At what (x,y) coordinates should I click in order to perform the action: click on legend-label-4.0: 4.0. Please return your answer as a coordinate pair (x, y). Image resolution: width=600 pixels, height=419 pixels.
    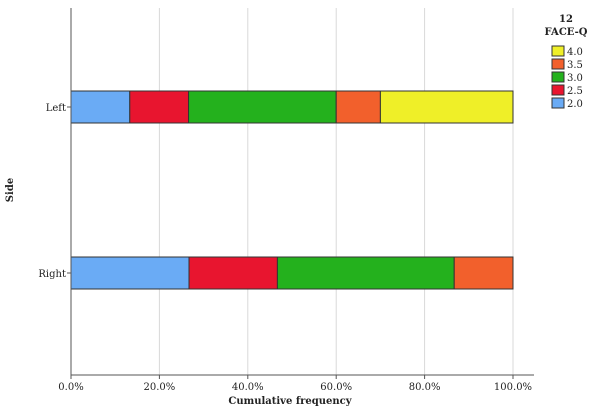
    Looking at the image, I should click on (575, 52).